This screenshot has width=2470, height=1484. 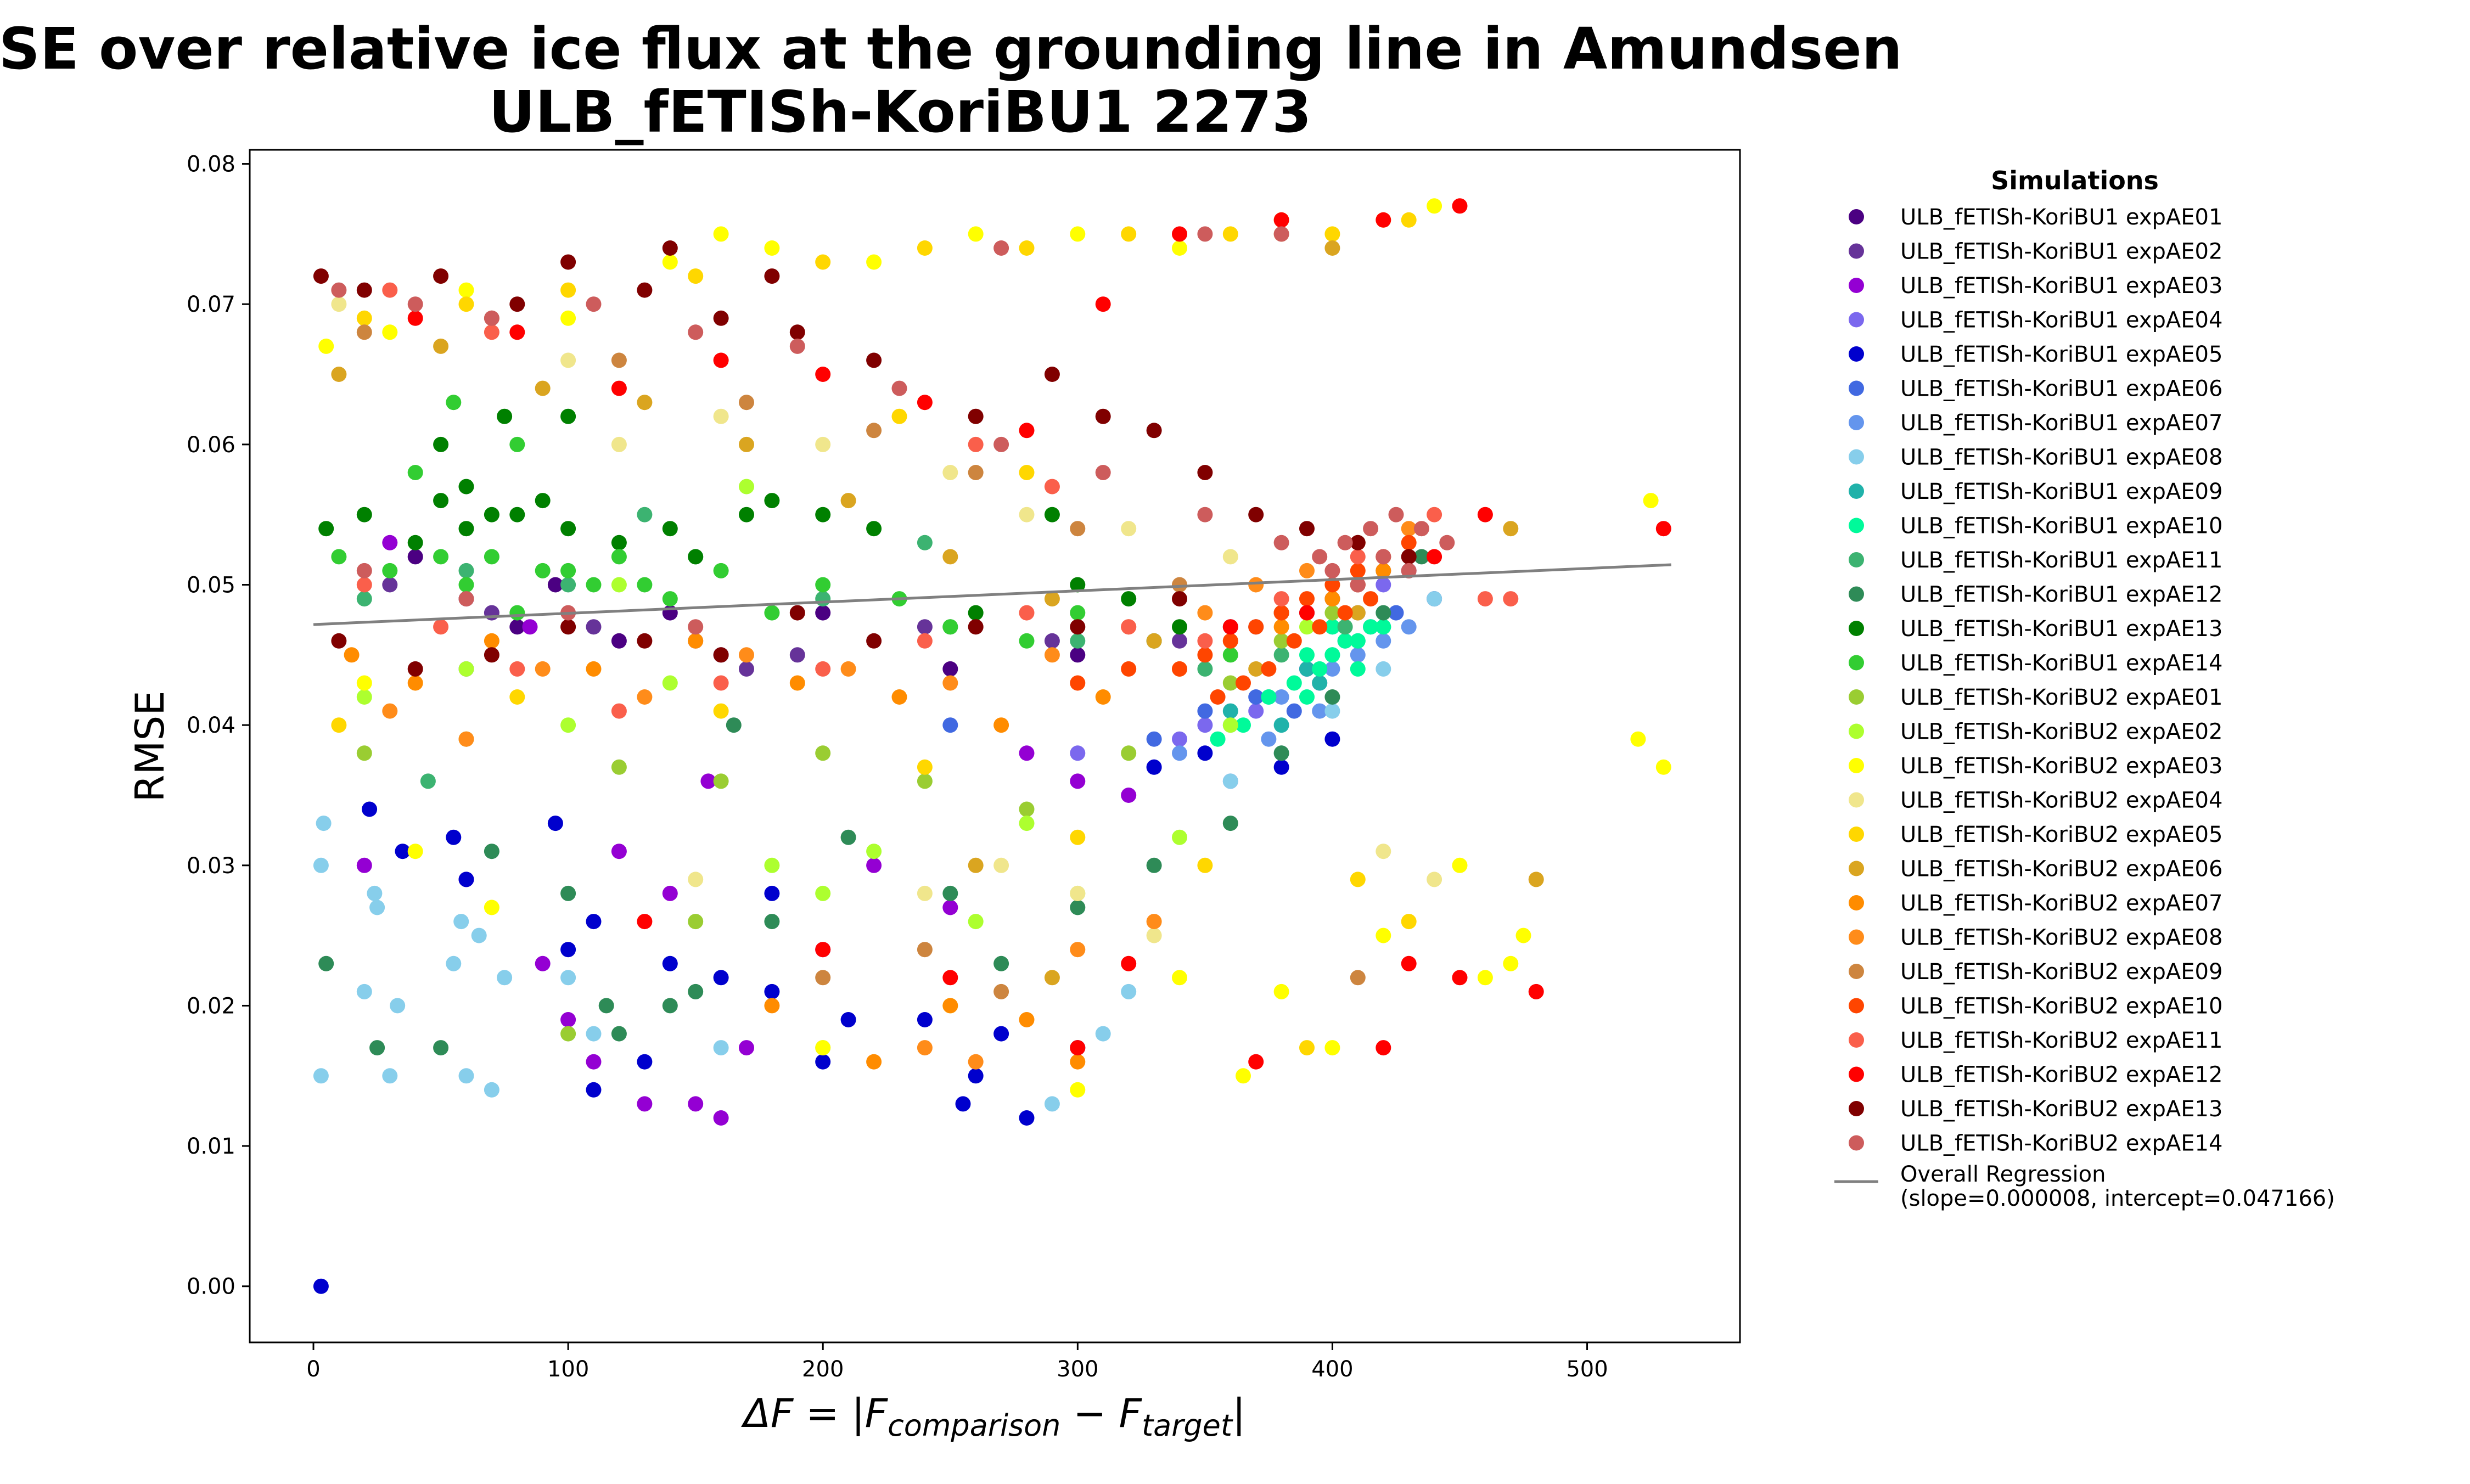 What do you see at coordinates (2061, 800) in the screenshot?
I see `legend-label-18: ULB_fETISh-KoriBU2 expAE04` at bounding box center [2061, 800].